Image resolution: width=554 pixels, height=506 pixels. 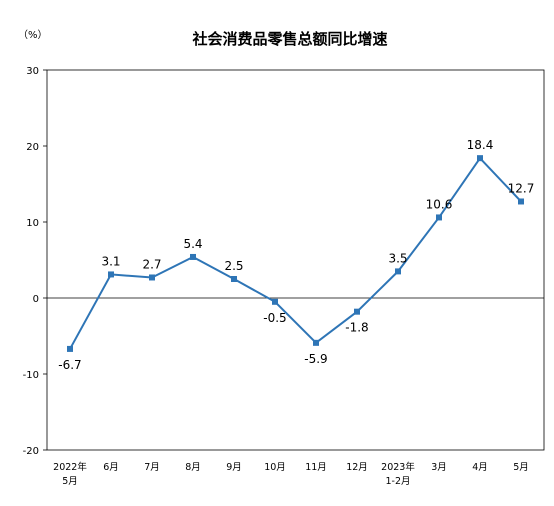 I want to click on y-tick-label: 10, so click(x=32, y=223).